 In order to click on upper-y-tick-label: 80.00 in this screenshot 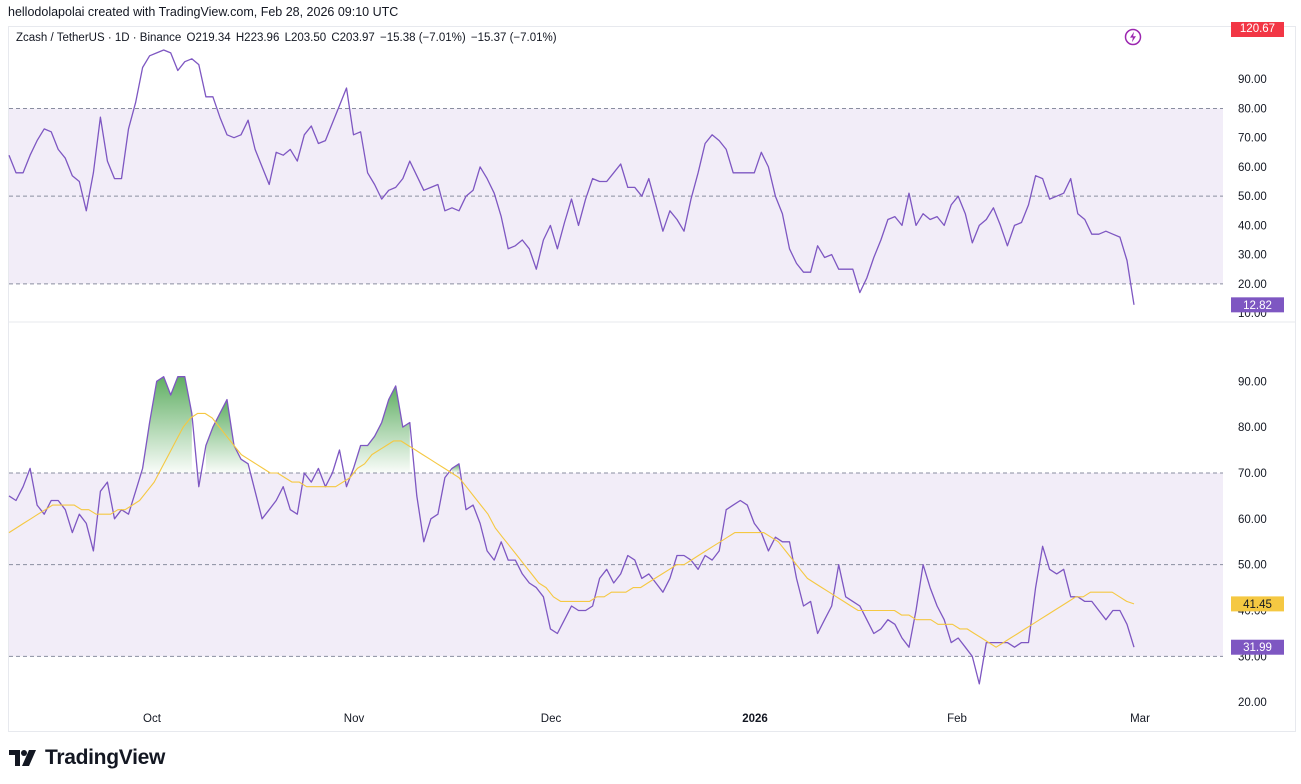, I will do `click(1252, 109)`.